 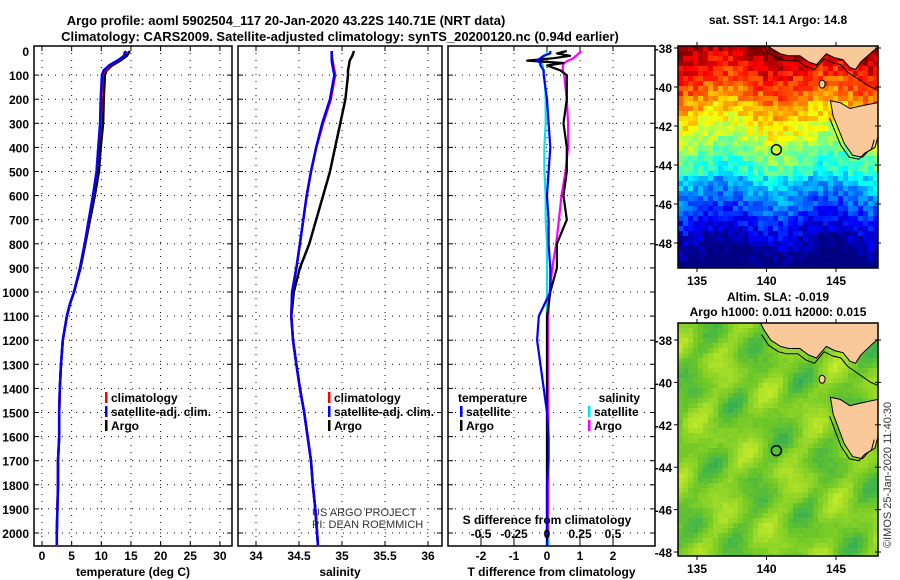 What do you see at coordinates (256, 556) in the screenshot?
I see `x-tick-label: 34` at bounding box center [256, 556].